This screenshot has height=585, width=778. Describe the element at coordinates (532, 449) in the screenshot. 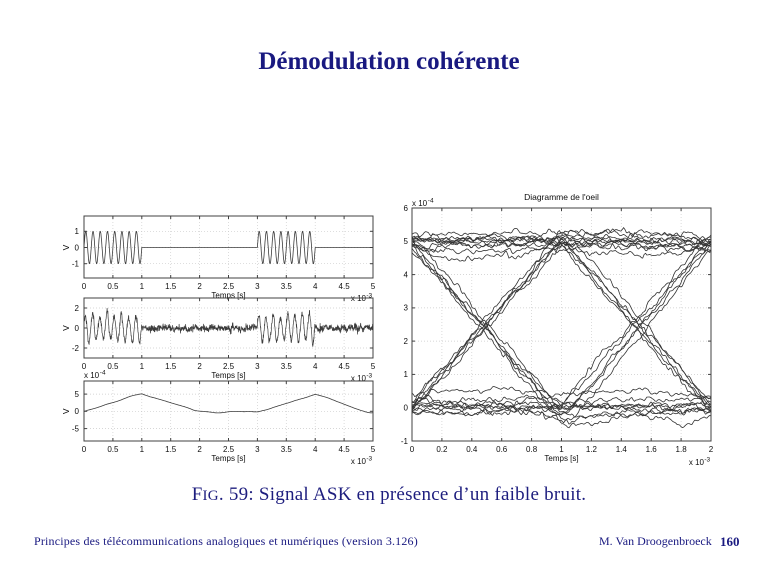

I see `svg-text: 0.8` at that location.